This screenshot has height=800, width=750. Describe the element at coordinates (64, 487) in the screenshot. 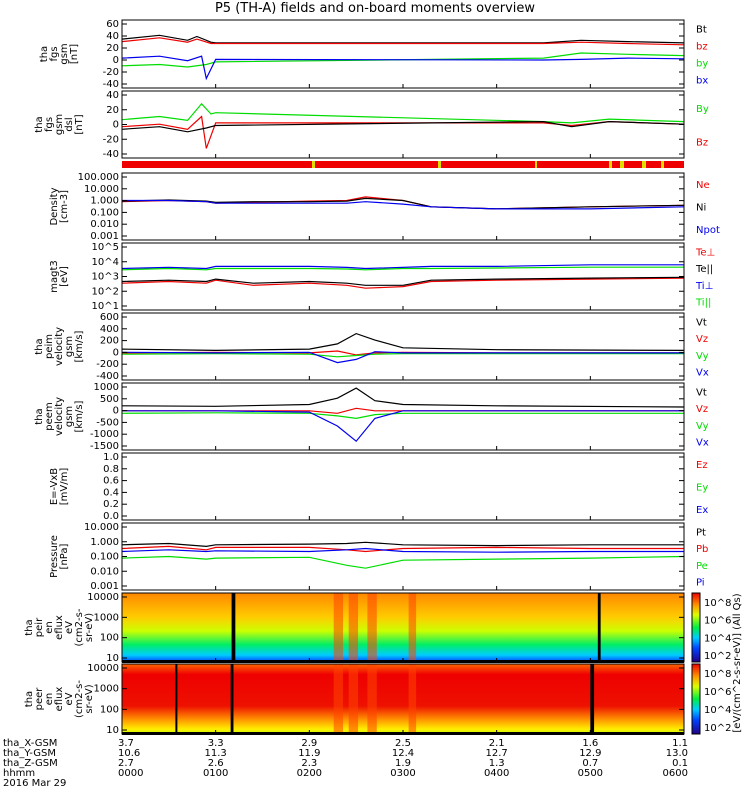

I see `y-axis-label: [mV/m]` at that location.